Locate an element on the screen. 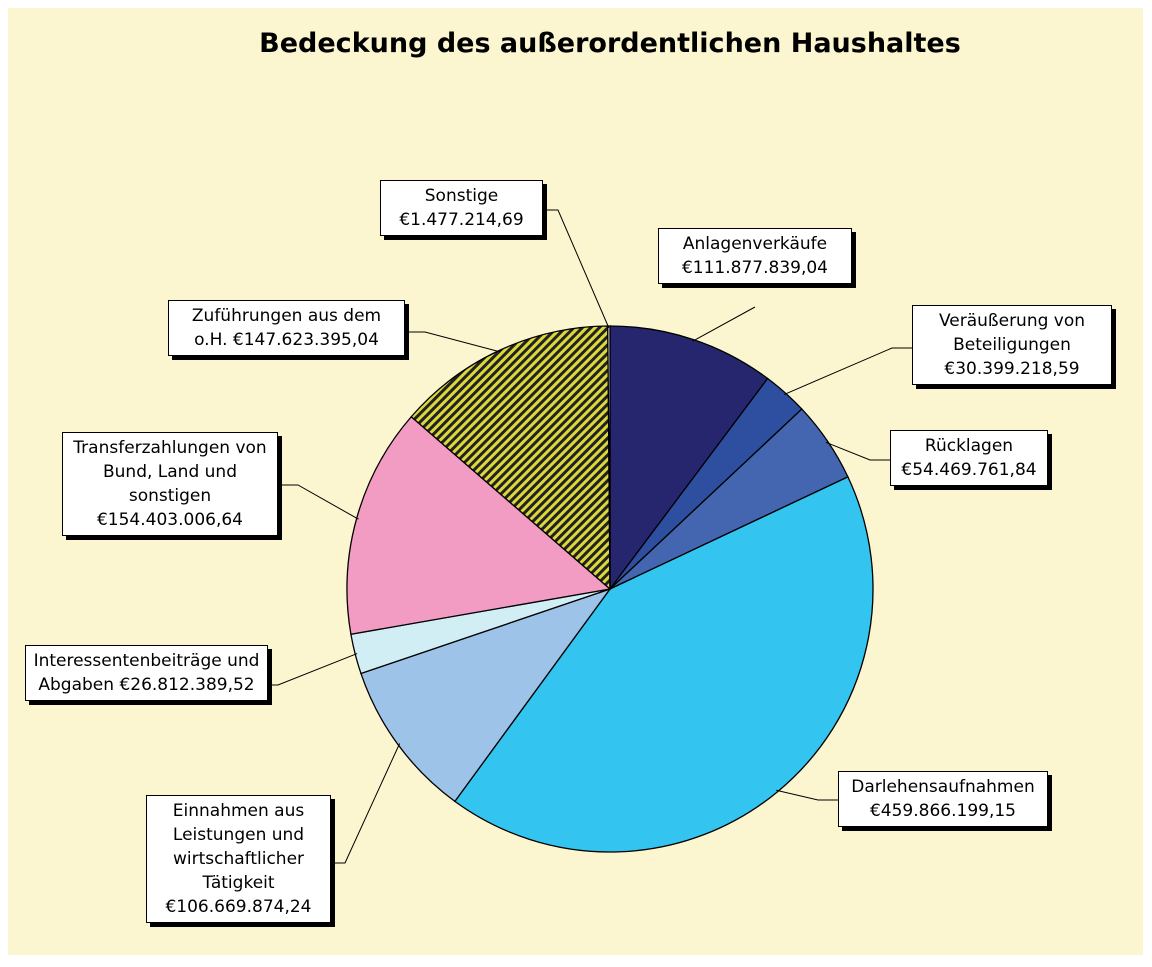 This screenshot has width=1152, height=967. data-label: Zuführungen aus dem o.H. €147.623.395,04 is located at coordinates (286, 328).